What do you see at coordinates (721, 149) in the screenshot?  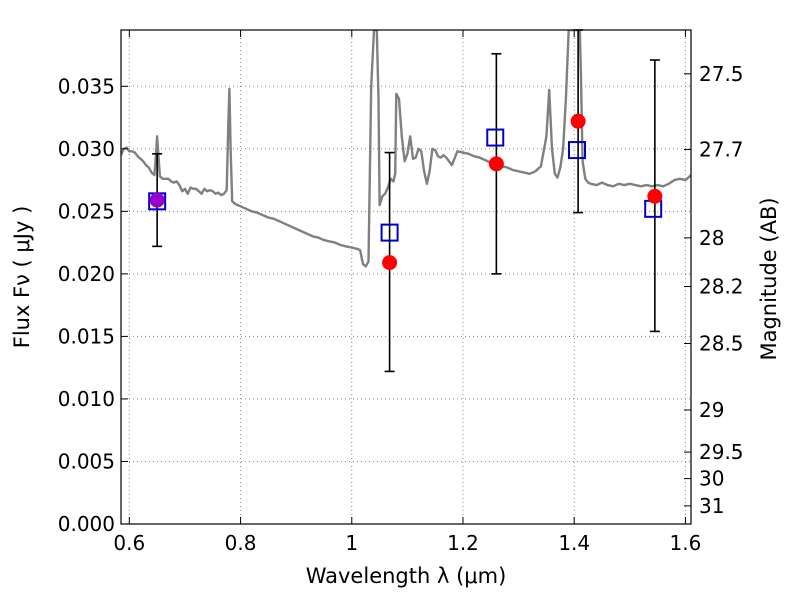 I see `y2-tick-label: 27.7` at bounding box center [721, 149].